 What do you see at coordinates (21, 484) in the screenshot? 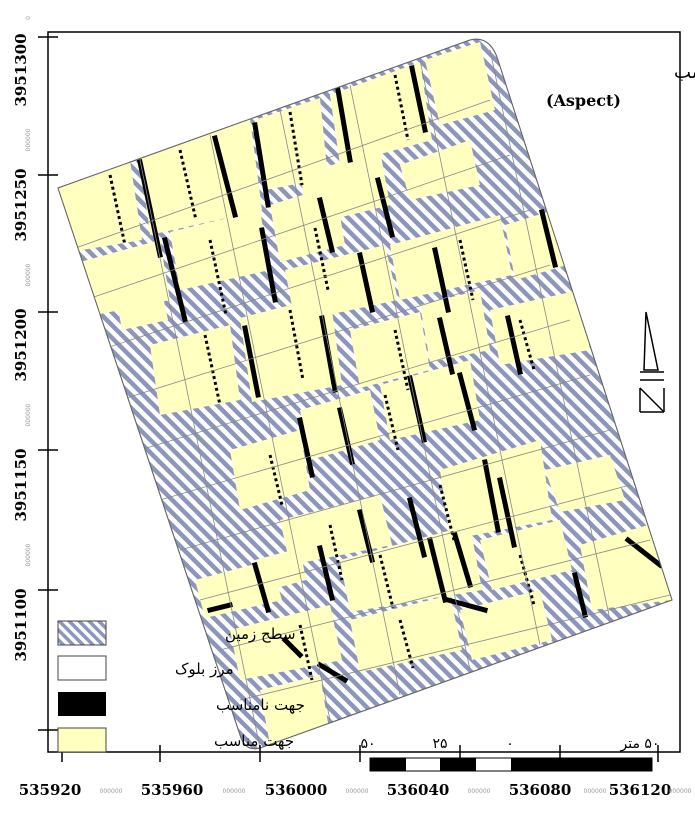
I see `y-tick-label: 3951150` at bounding box center [21, 484].